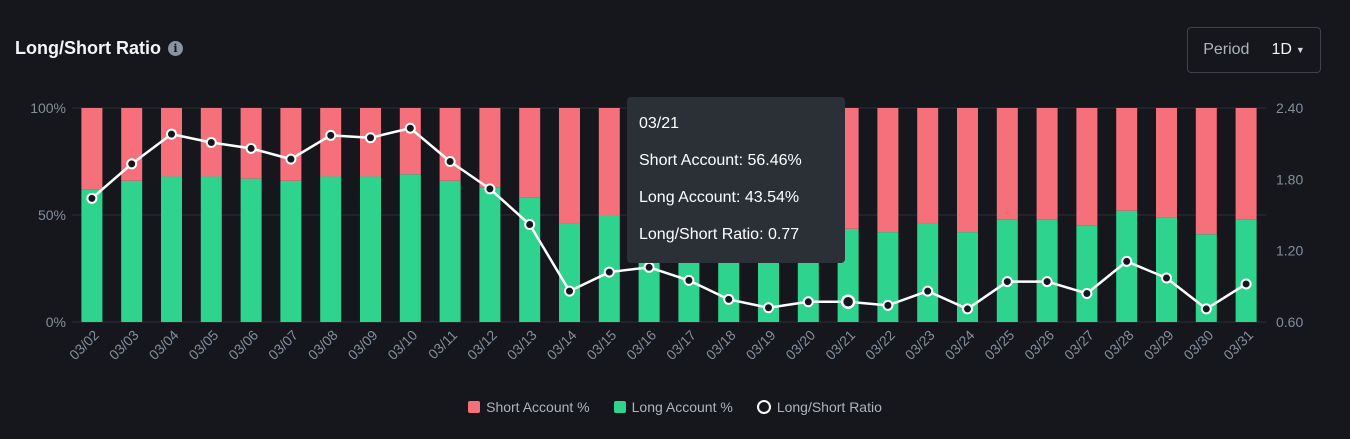 The width and height of the screenshot is (1350, 439). Describe the element at coordinates (1254, 50) in the screenshot. I see `period-selector: Period 1D ▼` at that location.